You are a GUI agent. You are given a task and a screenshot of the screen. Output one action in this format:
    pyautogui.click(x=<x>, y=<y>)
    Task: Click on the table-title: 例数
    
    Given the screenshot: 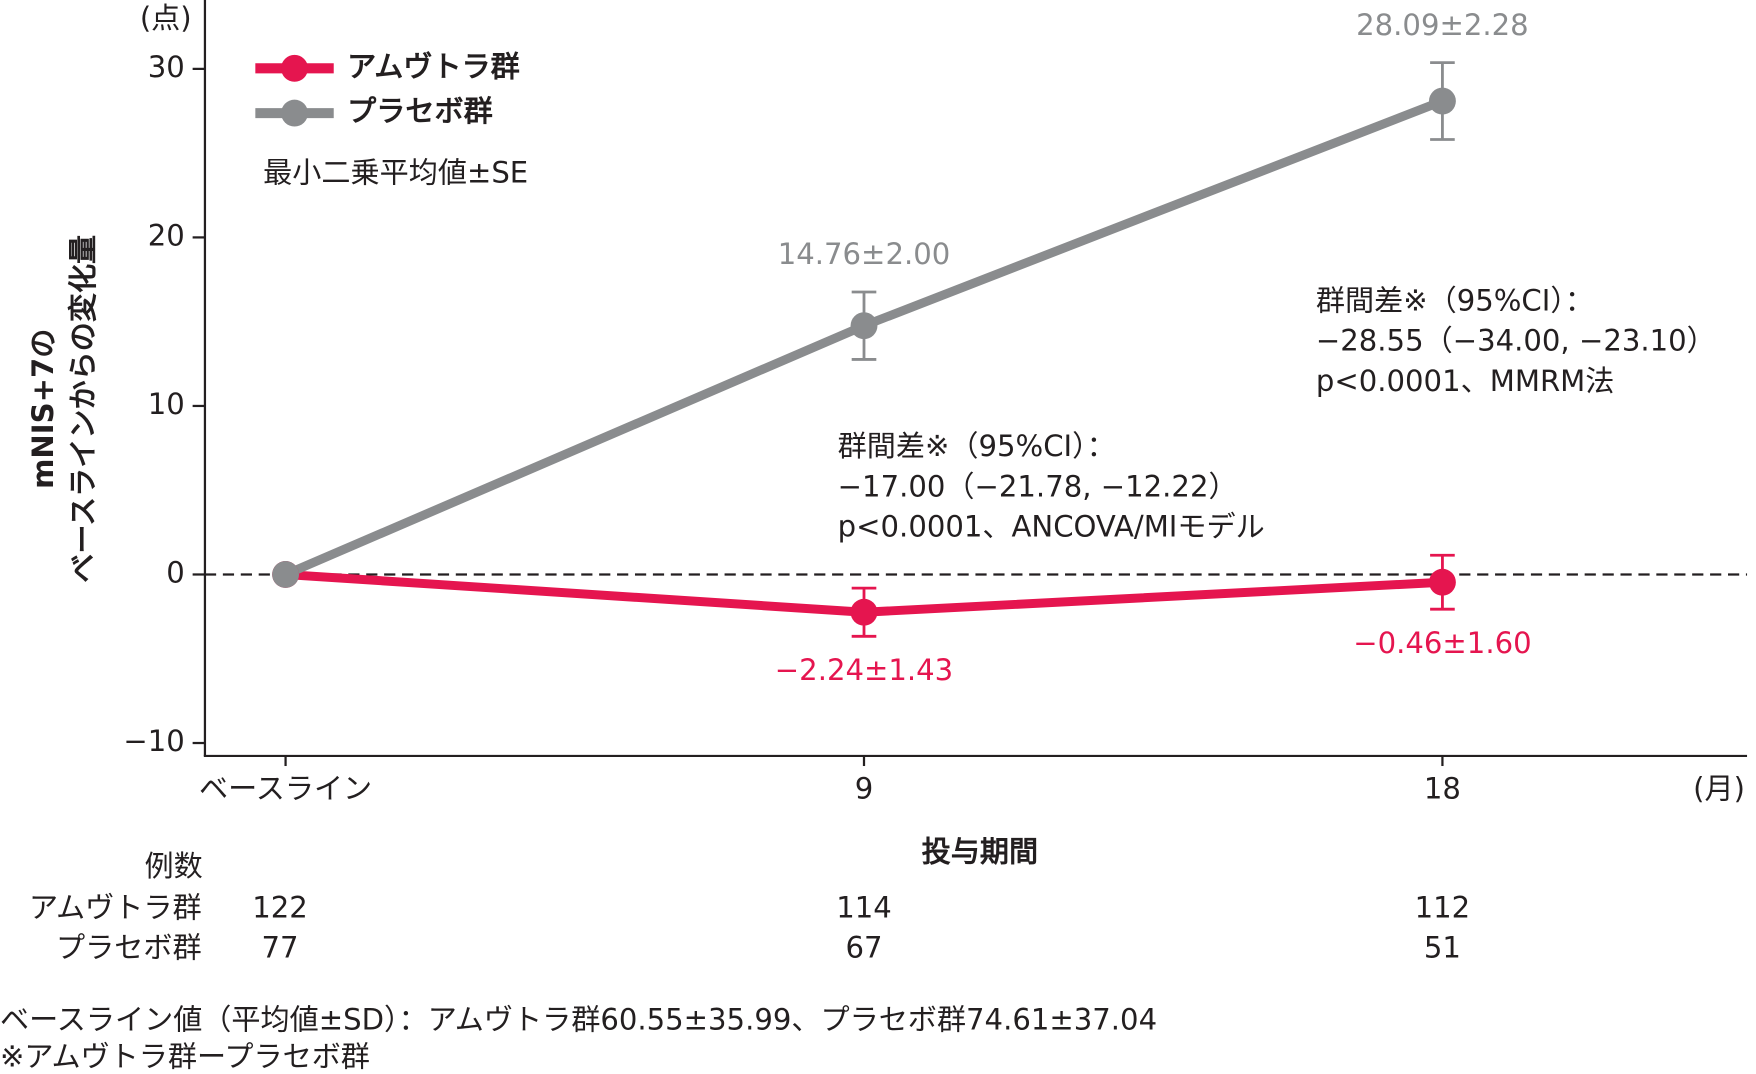 What is the action you would take?
    pyautogui.click(x=173, y=866)
    